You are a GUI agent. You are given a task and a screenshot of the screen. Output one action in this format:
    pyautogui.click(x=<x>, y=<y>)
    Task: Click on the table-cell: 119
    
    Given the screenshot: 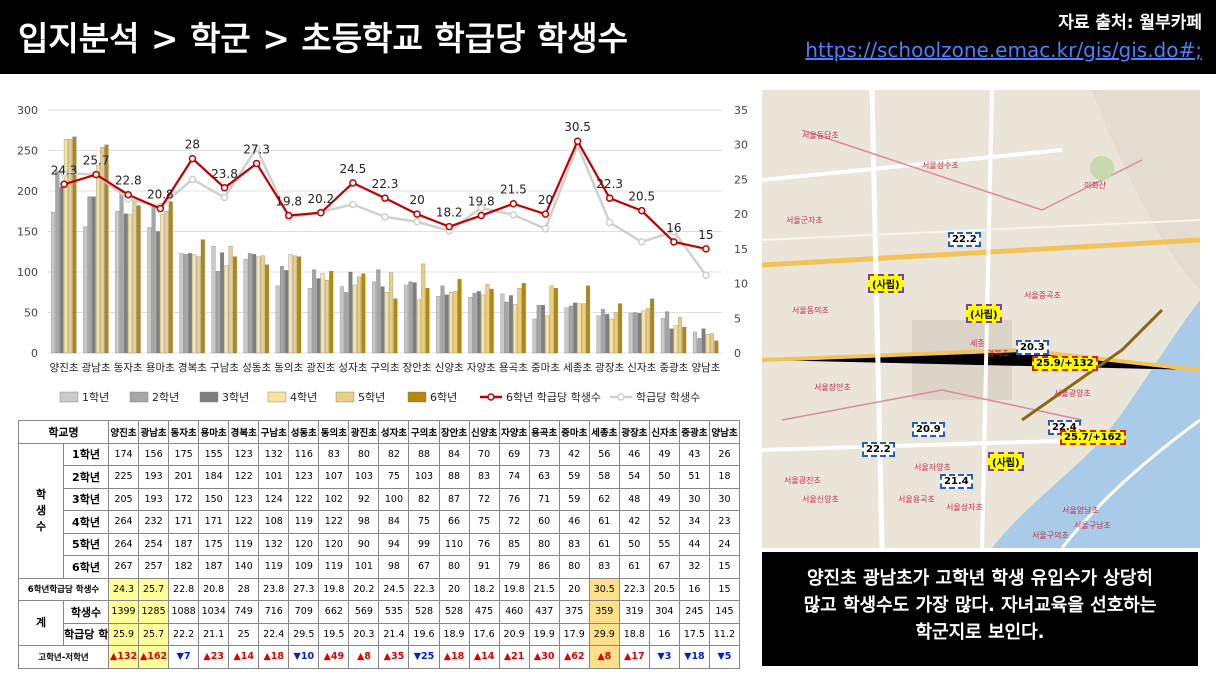 What is the action you would take?
    pyautogui.click(x=334, y=567)
    